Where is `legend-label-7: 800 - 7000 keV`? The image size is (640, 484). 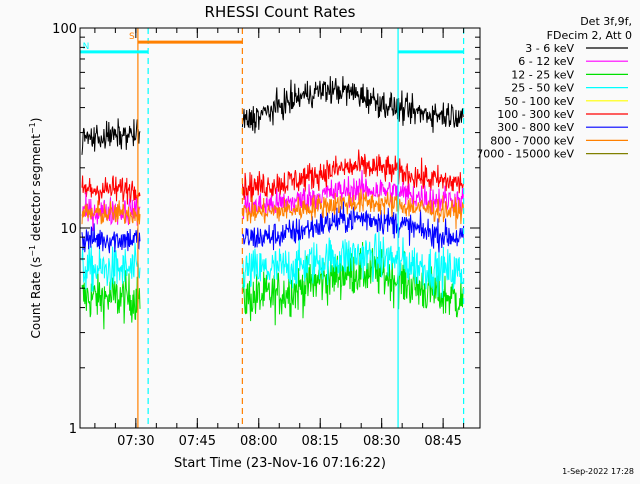 legend-label-7: 800 - 7000 keV is located at coordinates (532, 140).